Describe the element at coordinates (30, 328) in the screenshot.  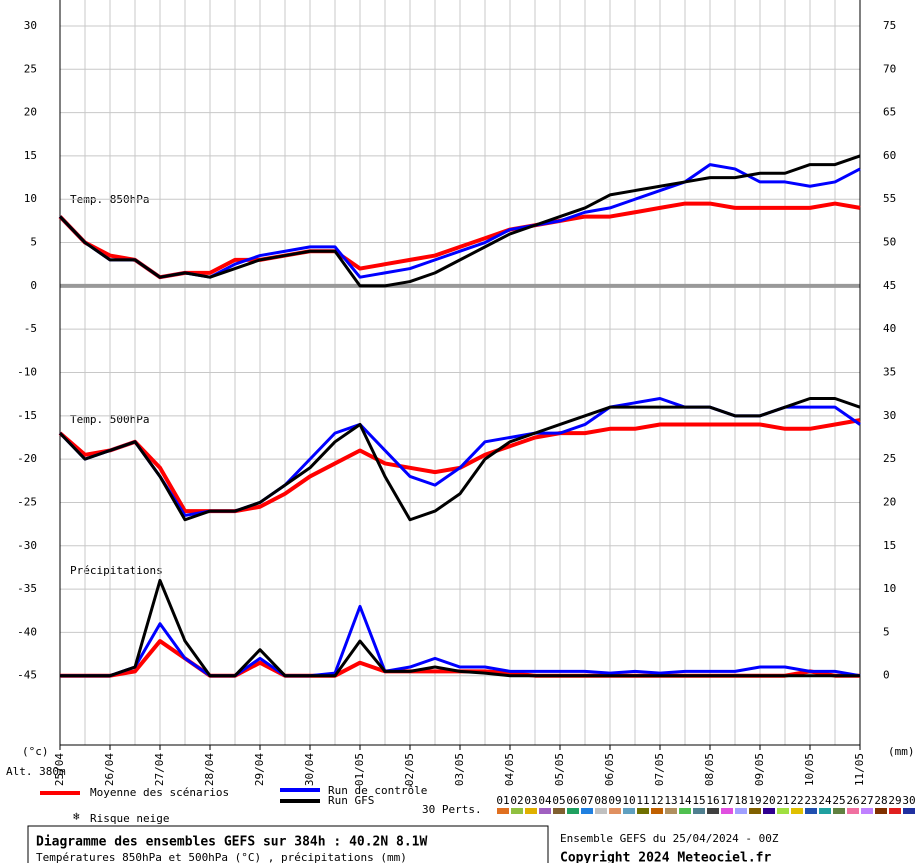
I see `y-tick-label: -5` at that location.